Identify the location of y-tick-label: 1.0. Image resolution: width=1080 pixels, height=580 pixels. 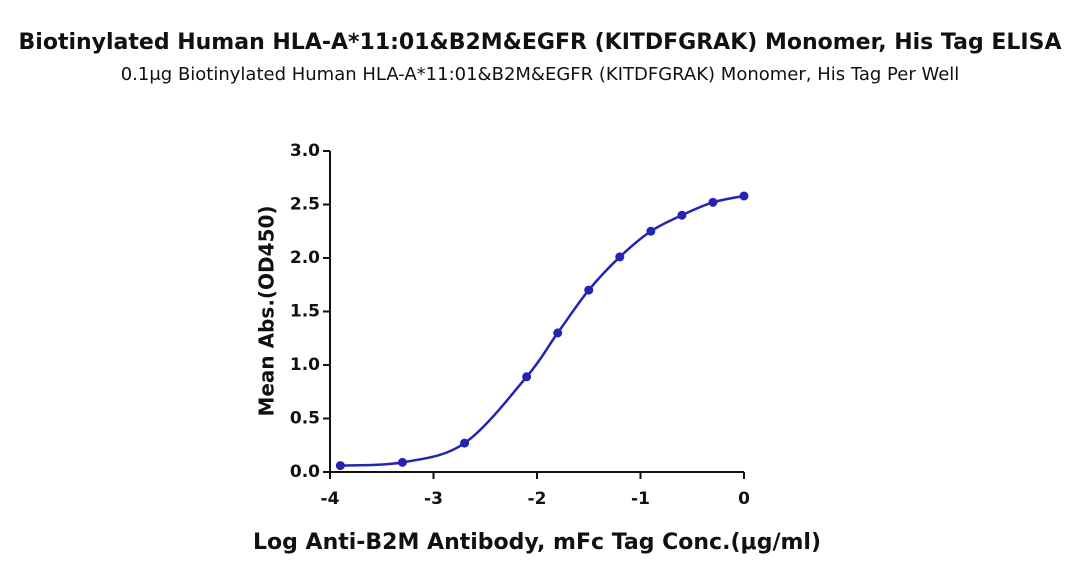
(305, 365).